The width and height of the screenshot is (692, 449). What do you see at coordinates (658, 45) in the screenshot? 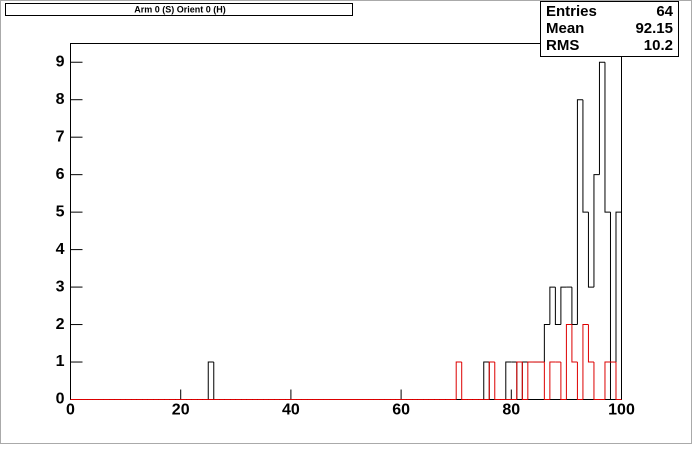
I see `stats-value: 10.2` at bounding box center [658, 45].